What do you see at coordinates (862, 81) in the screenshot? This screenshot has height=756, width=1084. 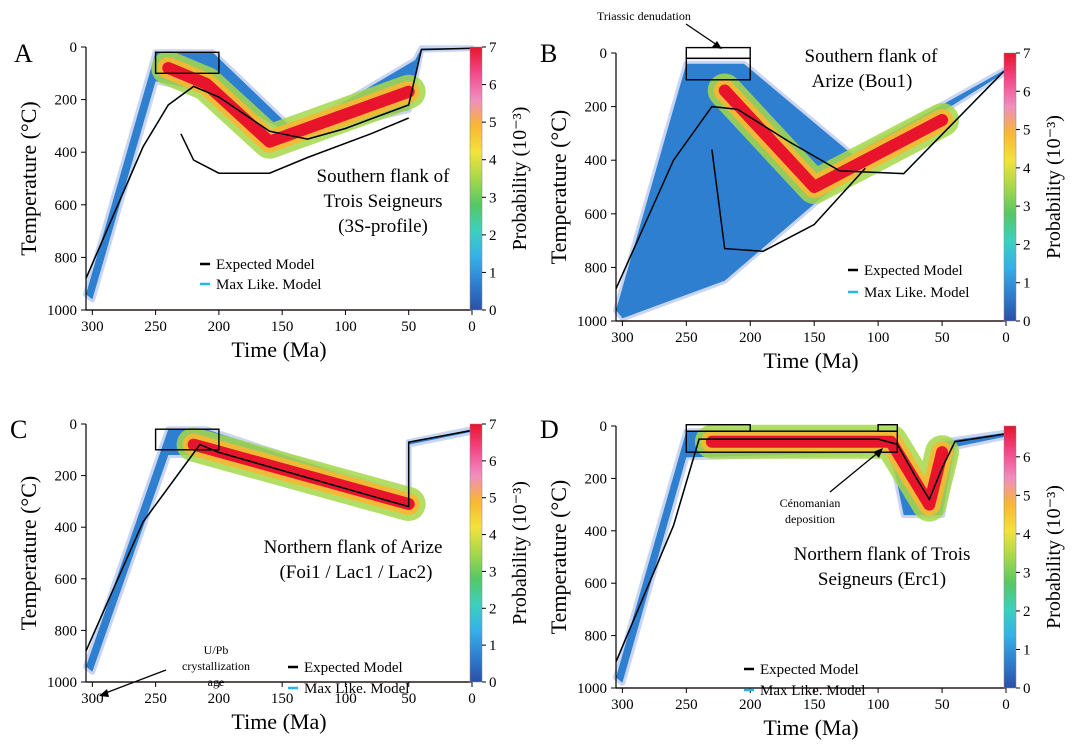 I see `panel-title-line-2: Arize (Bou1)` at bounding box center [862, 81].